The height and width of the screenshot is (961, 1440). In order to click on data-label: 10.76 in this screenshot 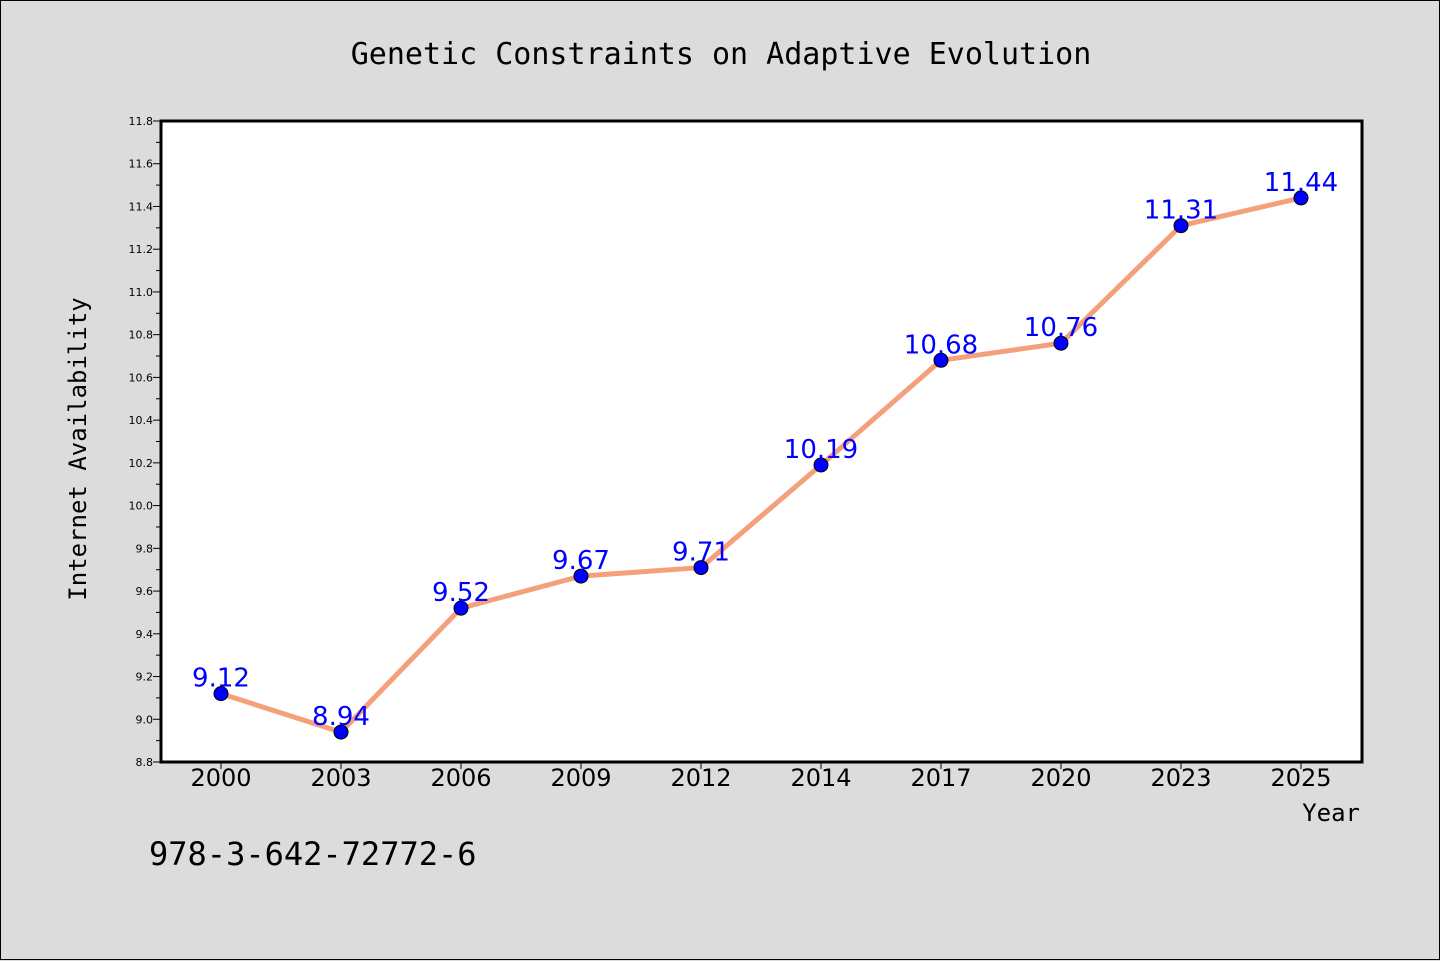, I will do `click(1061, 328)`.